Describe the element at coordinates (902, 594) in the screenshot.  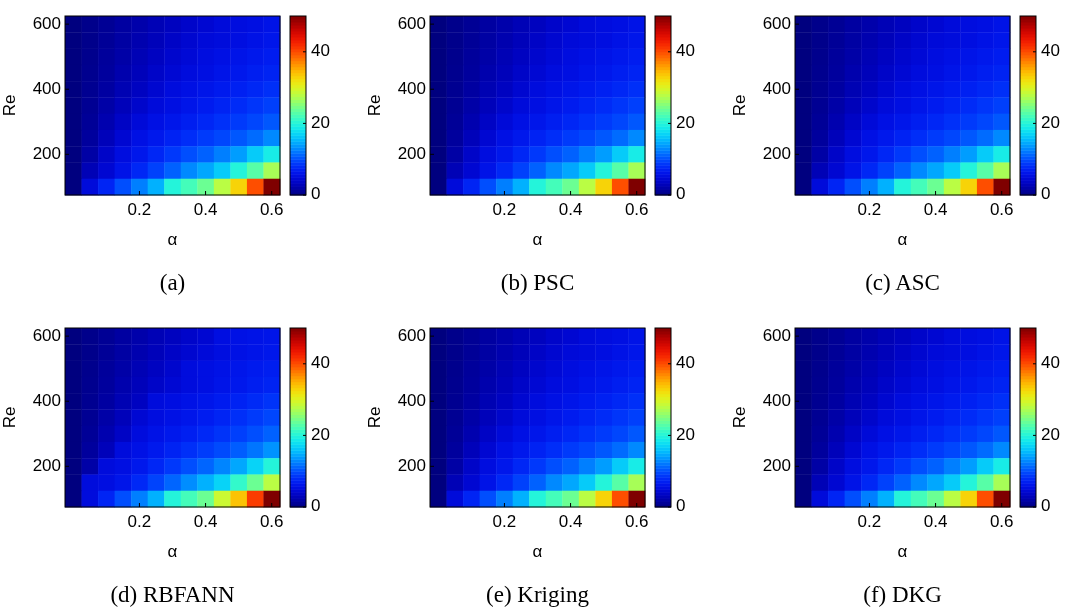
I see `text: (f) DKG` at that location.